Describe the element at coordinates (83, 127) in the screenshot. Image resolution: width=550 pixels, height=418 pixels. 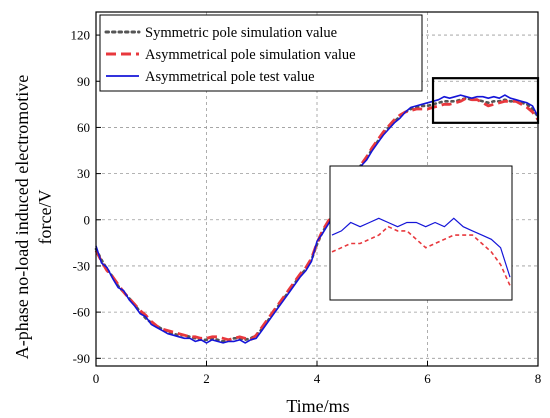
I see `y-tick-label: 60` at that location.